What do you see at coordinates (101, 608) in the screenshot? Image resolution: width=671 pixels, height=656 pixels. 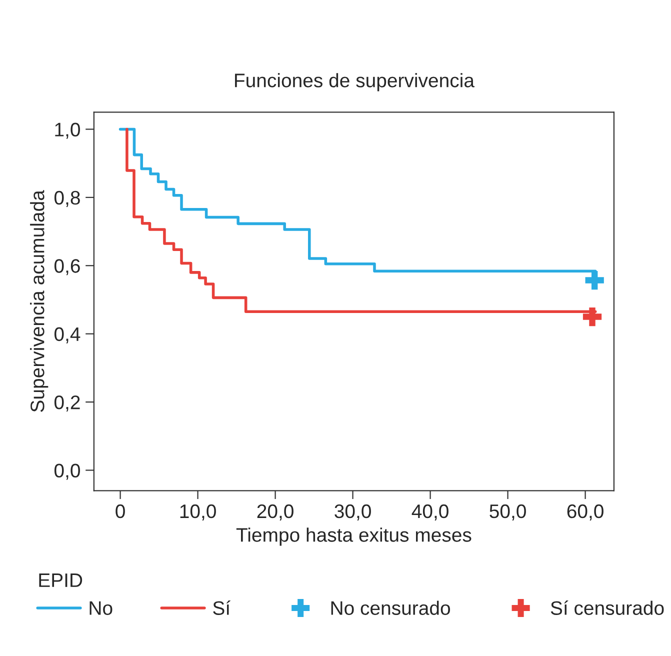 I see `legend-label: No` at bounding box center [101, 608].